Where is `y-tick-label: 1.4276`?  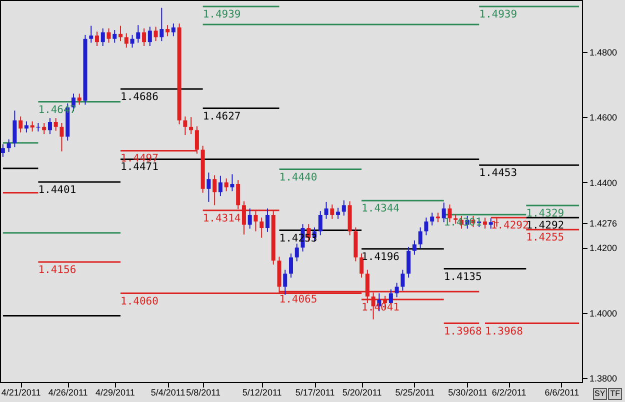
y-tick-label: 1.4276 is located at coordinates (604, 223).